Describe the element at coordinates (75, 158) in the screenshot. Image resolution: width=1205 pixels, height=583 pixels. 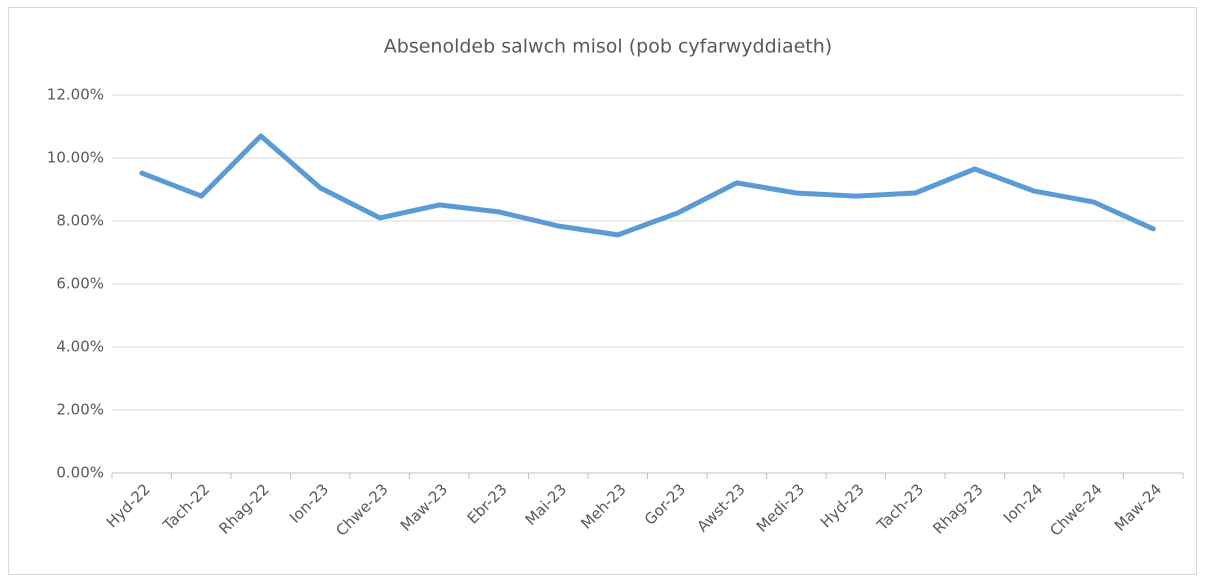
I see `y-tick-label: 10.00%` at that location.